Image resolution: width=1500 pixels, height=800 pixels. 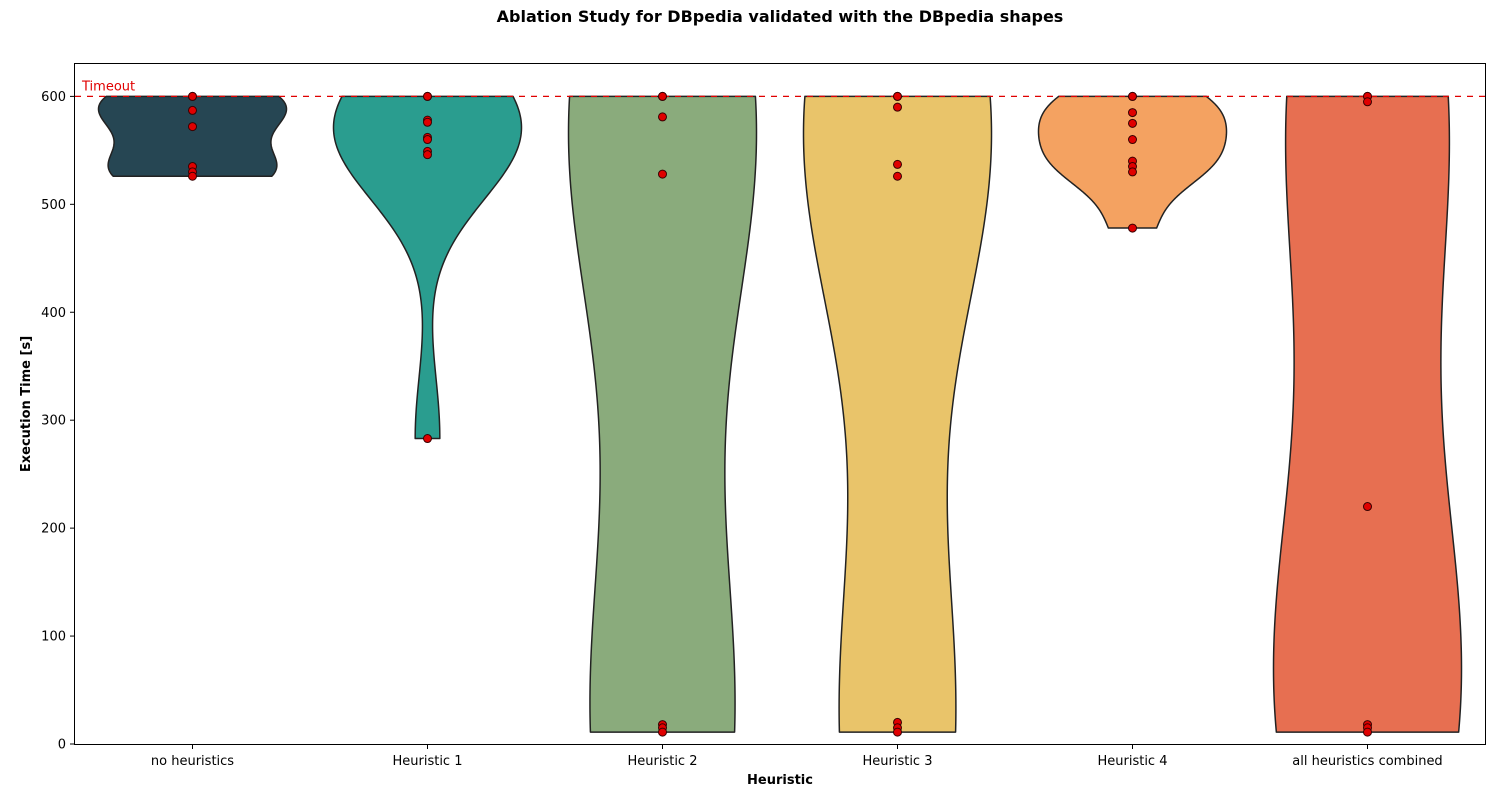 I want to click on x-tick-label: no heuristics, so click(x=192, y=761).